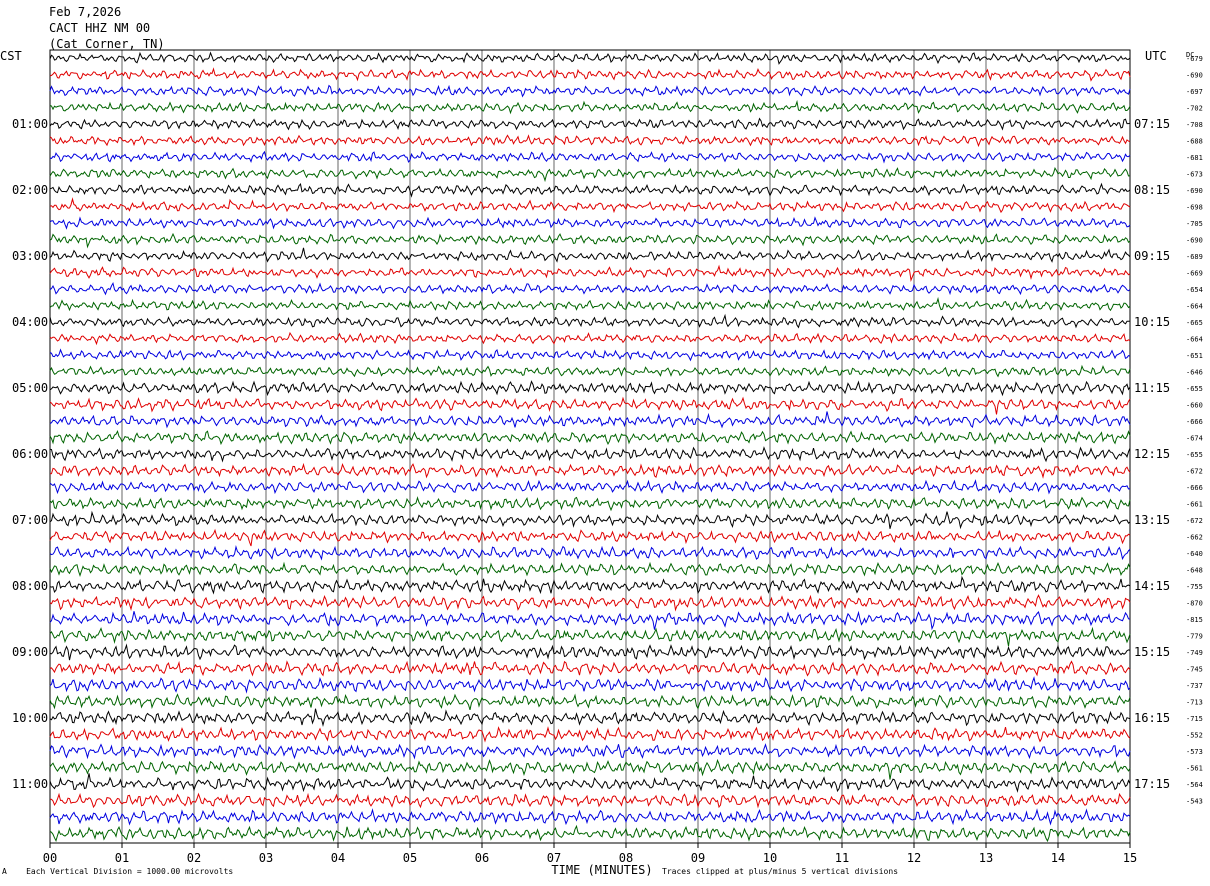 Image resolution: width=1210 pixels, height=886 pixels. I want to click on dc-offset-label: -713, so click(1194, 703).